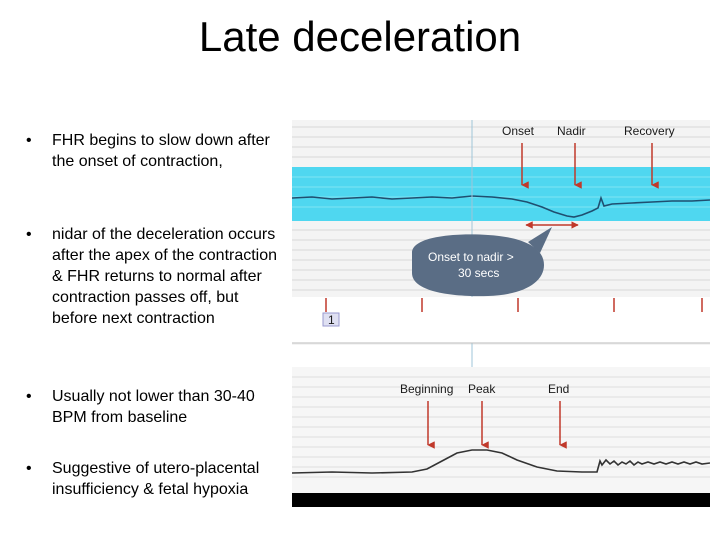  I want to click on event-marker-number: 1, so click(331, 320).